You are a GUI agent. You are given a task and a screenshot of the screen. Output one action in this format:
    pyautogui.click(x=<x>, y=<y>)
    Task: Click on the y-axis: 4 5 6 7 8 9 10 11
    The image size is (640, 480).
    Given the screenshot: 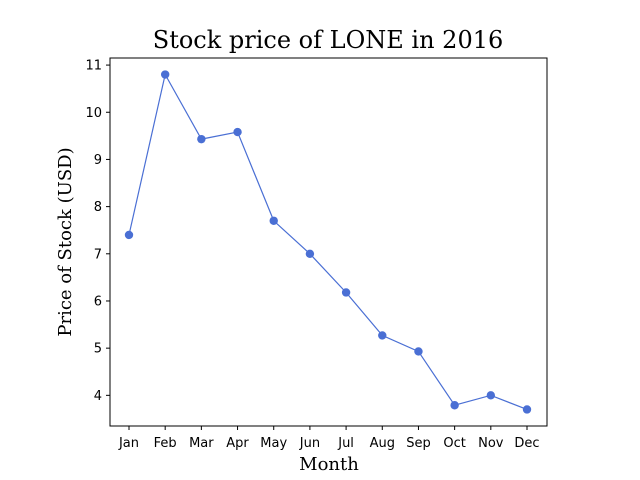 What is the action you would take?
    pyautogui.click(x=97, y=231)
    